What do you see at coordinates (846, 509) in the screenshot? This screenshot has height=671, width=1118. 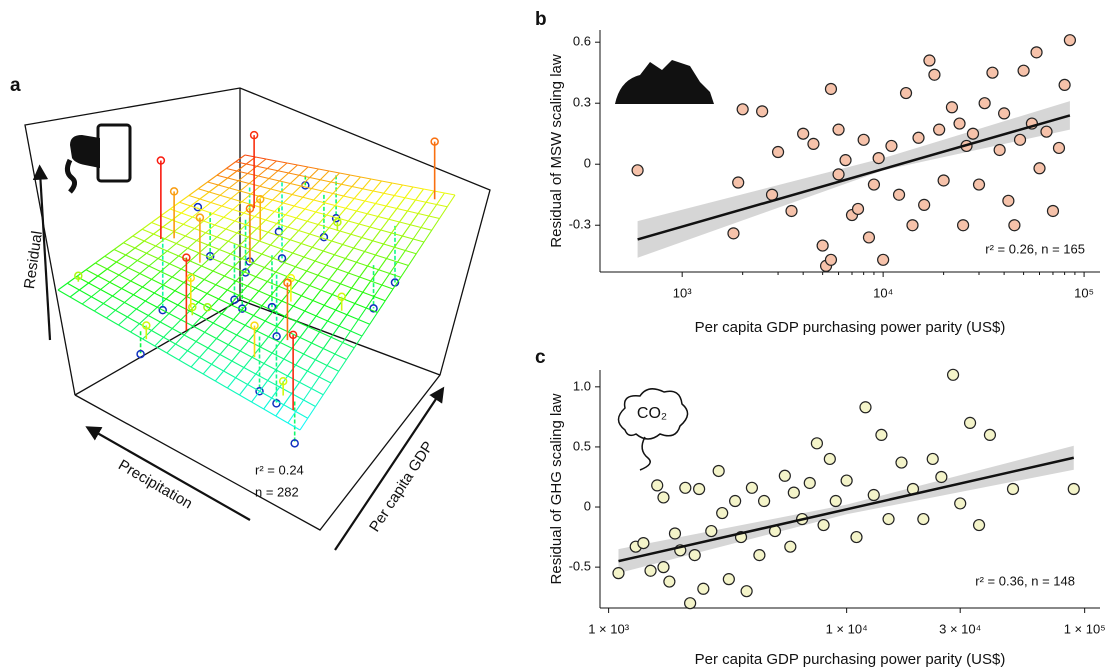 I see `fit-line` at bounding box center [846, 509].